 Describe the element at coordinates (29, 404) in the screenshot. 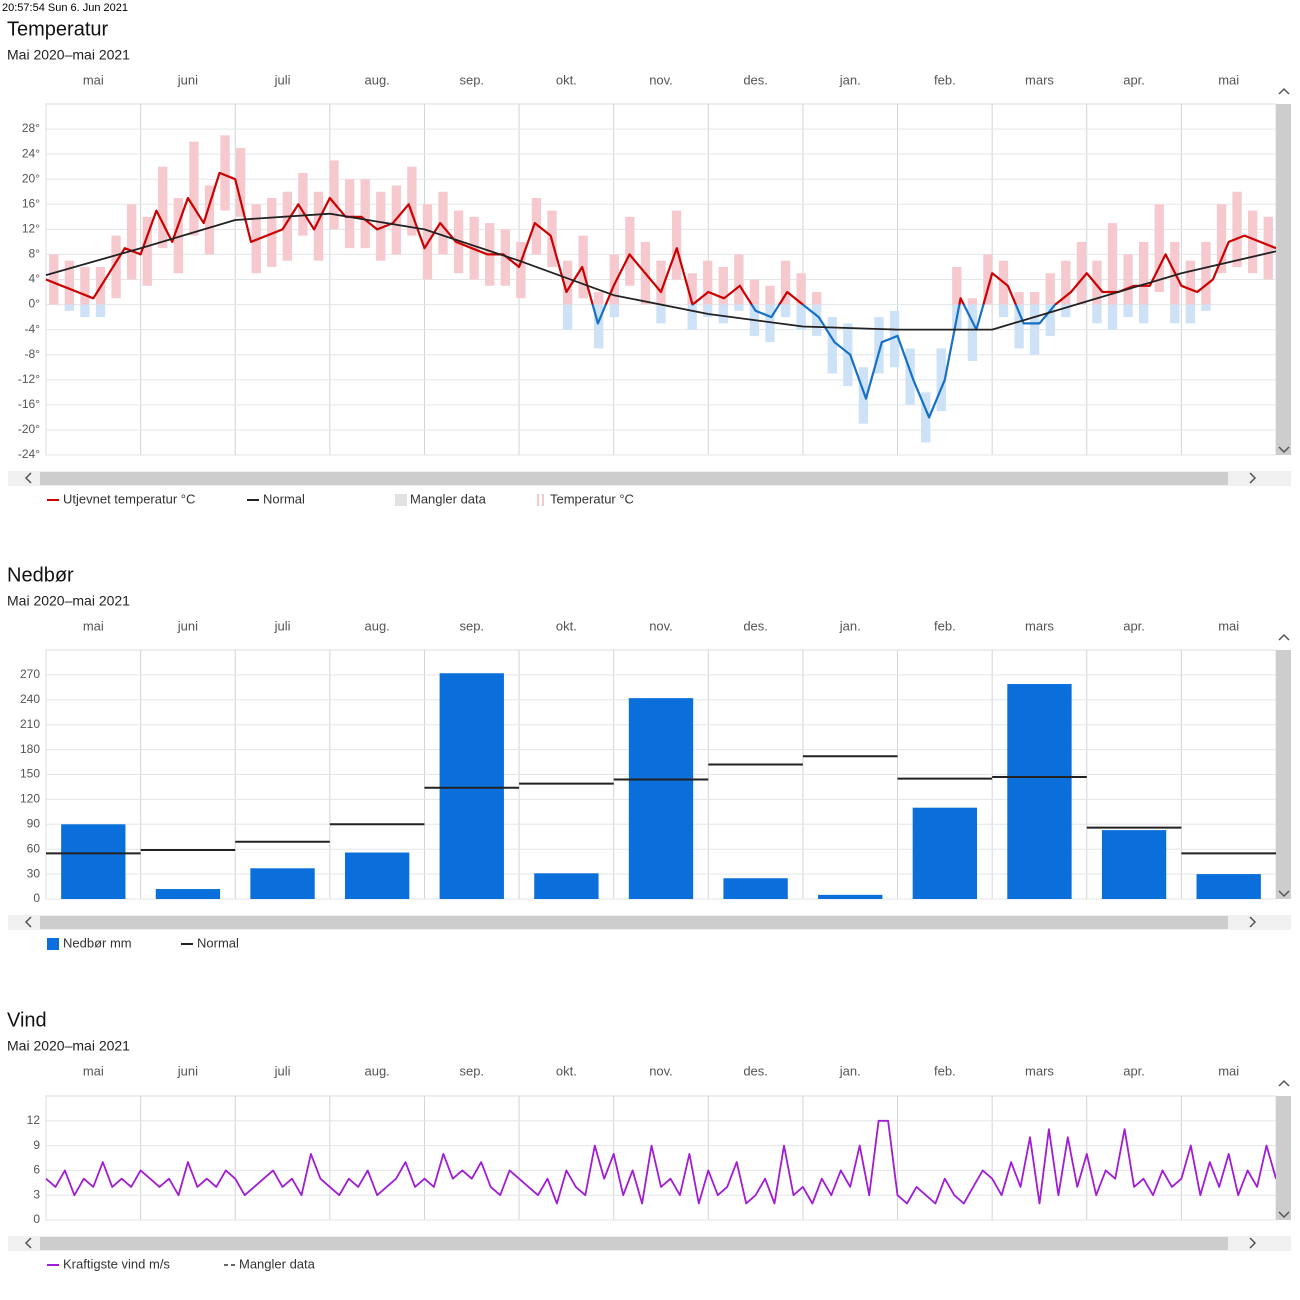

I see `y-tick-label: -16°` at that location.